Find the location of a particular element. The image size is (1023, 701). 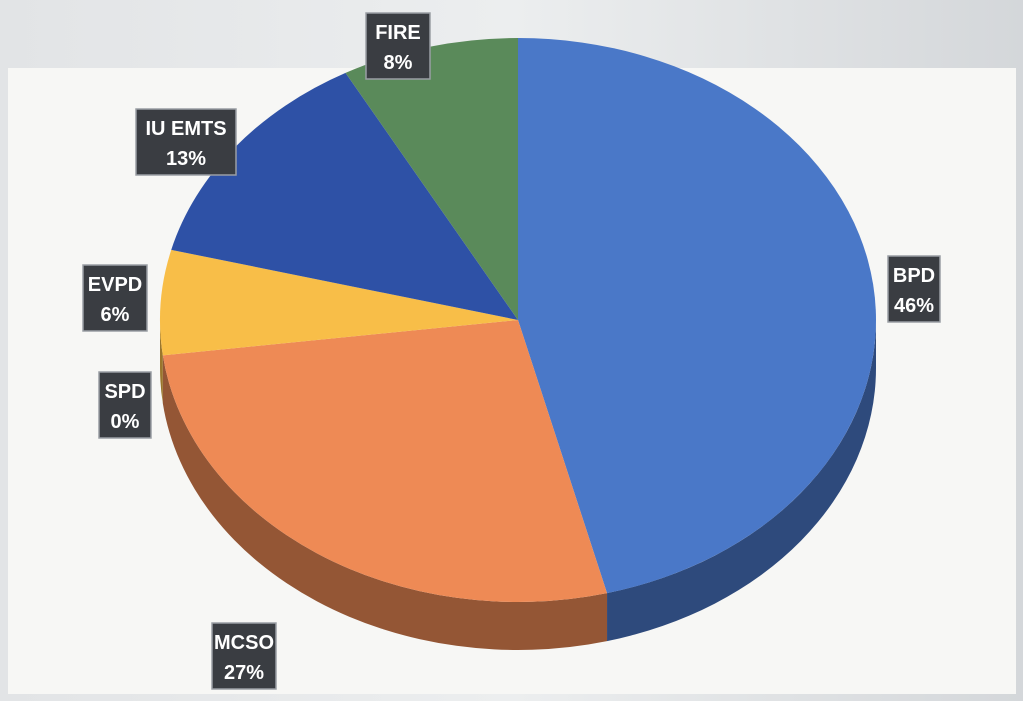

data-label-box-iu-emts is located at coordinates (186, 142).